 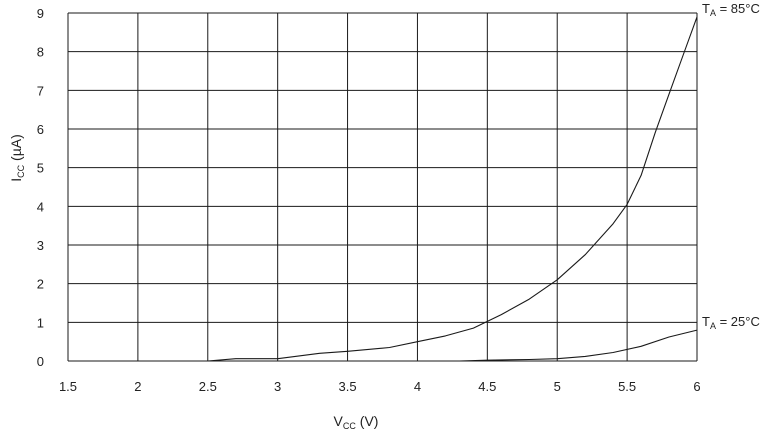 What do you see at coordinates (17, 158) in the screenshot?
I see `y-axis-label: ICC (µA)` at bounding box center [17, 158].